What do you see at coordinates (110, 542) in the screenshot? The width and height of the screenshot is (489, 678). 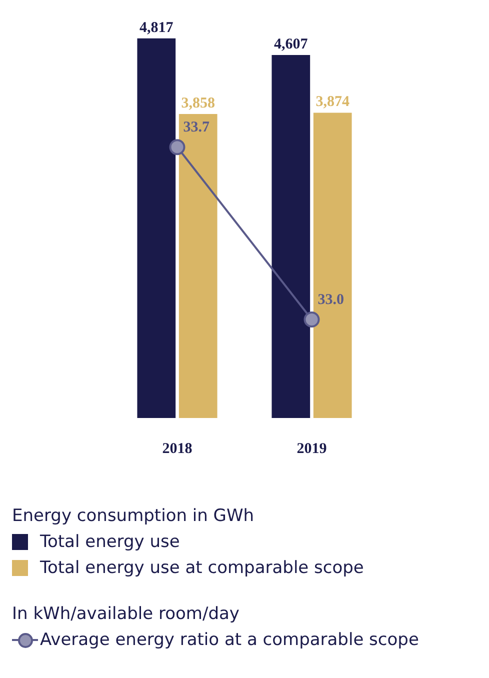 I see `legend-label: Total energy use` at bounding box center [110, 542].